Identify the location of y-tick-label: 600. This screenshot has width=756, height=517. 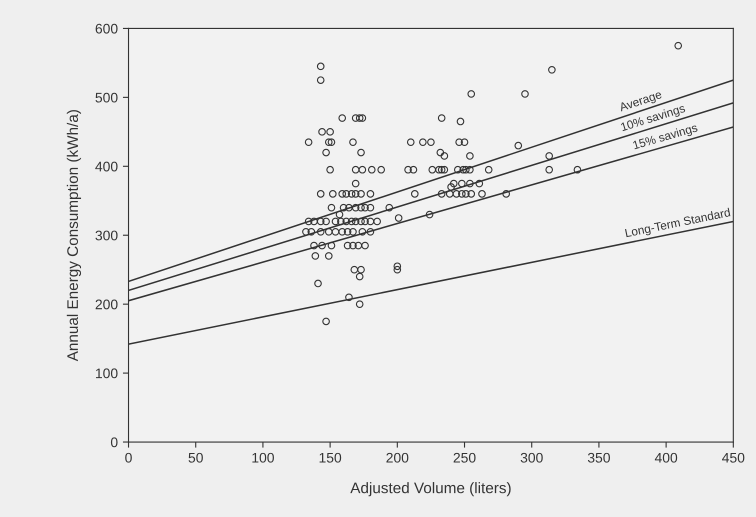
(107, 29).